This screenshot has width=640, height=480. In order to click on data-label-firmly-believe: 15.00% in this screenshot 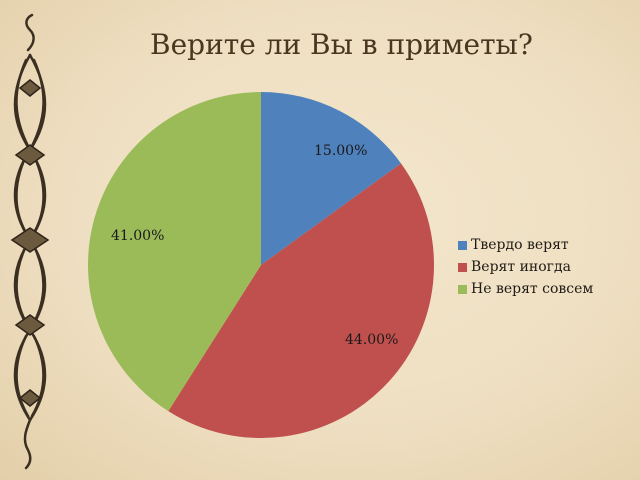, I will do `click(341, 151)`.